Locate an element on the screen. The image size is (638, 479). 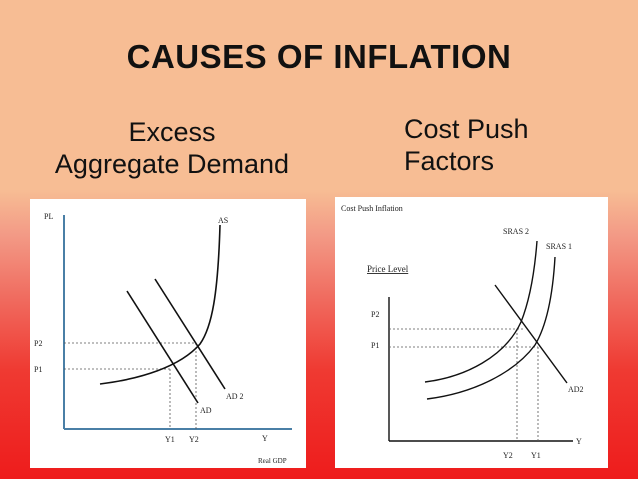
as-label: AS is located at coordinates (223, 220).